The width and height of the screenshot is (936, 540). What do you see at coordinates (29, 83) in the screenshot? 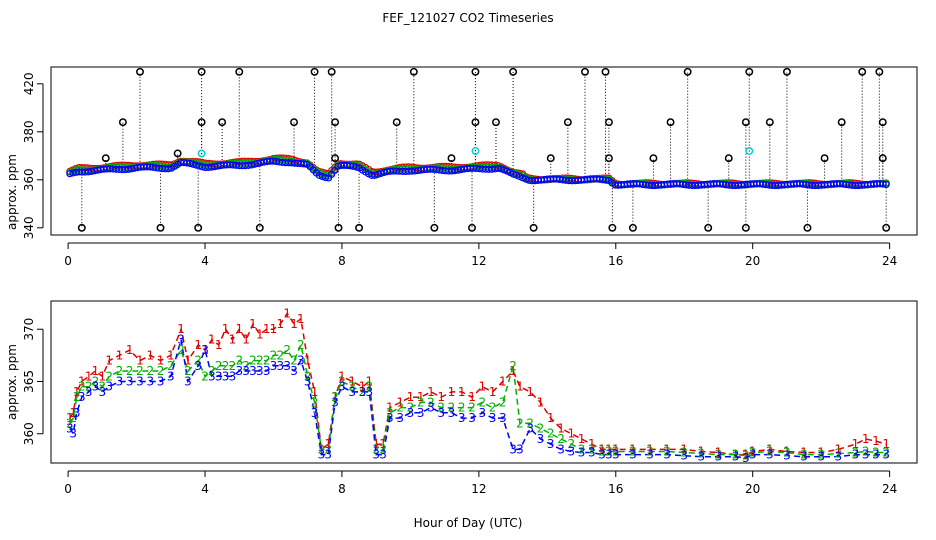
I see `top-y-tick-label: 420` at bounding box center [29, 83].